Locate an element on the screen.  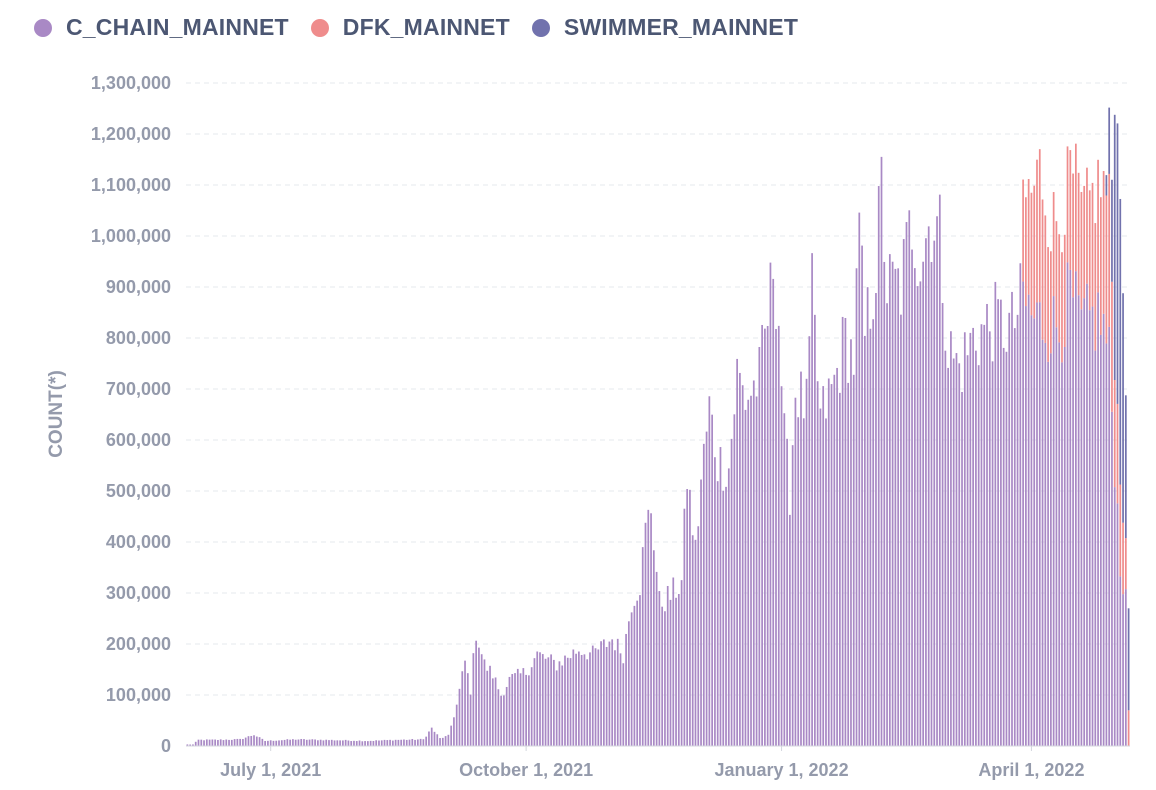
legend-item-dfk: DFK_MAINNET is located at coordinates (410, 27).